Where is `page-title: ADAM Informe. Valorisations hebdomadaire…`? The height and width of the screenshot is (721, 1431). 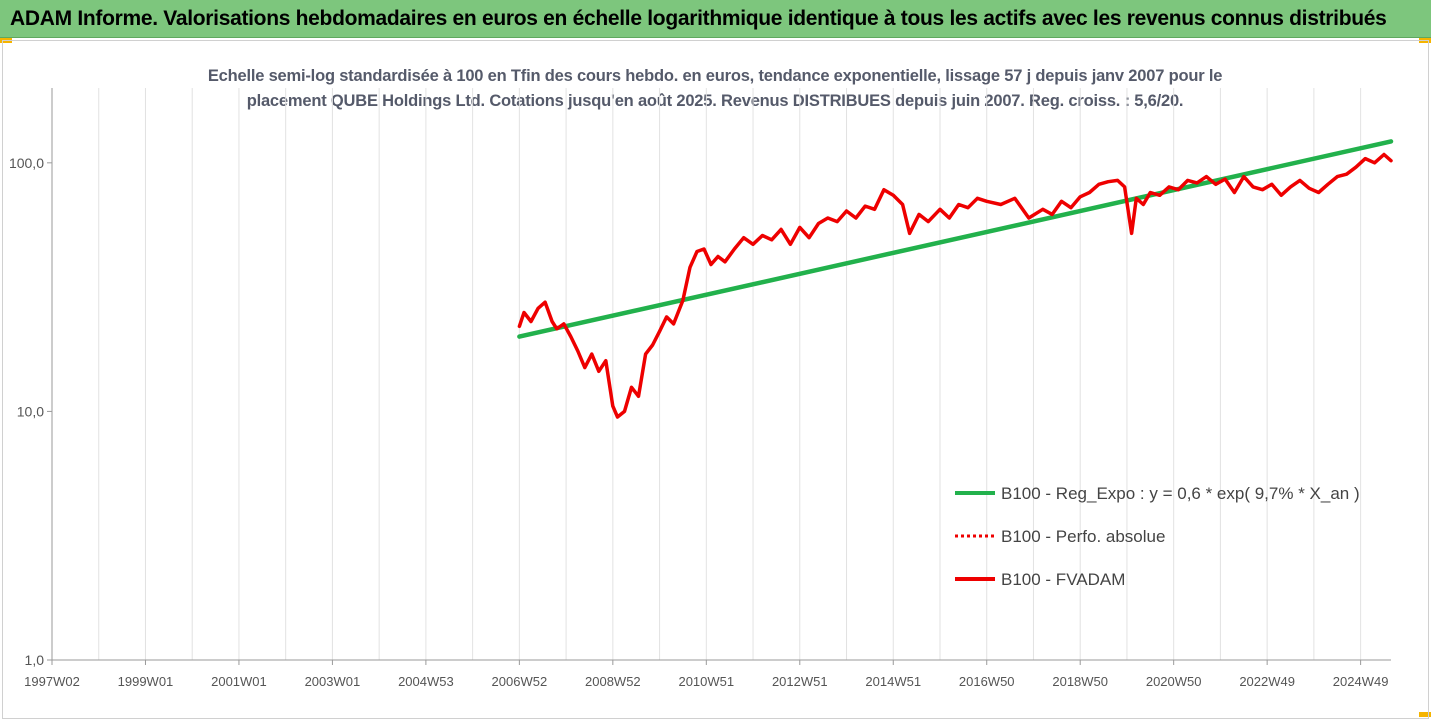 page-title: ADAM Informe. Valorisations hebdomadaire… is located at coordinates (698, 18).